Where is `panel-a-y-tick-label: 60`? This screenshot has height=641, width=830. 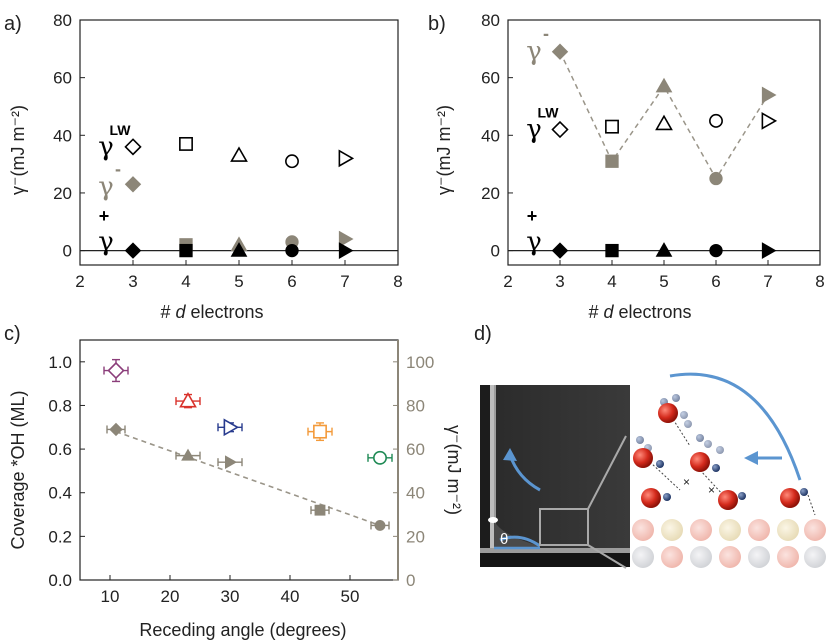 panel-a-y-tick-label: 60 is located at coordinates (62, 78).